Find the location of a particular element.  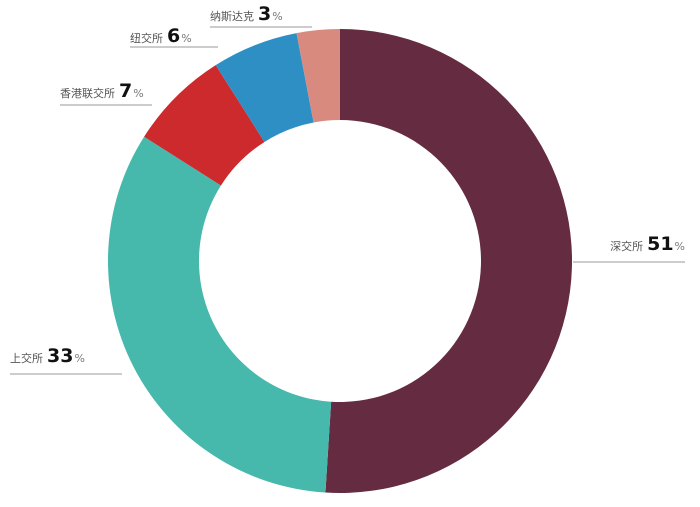

label-value: 7 is located at coordinates (125, 91).